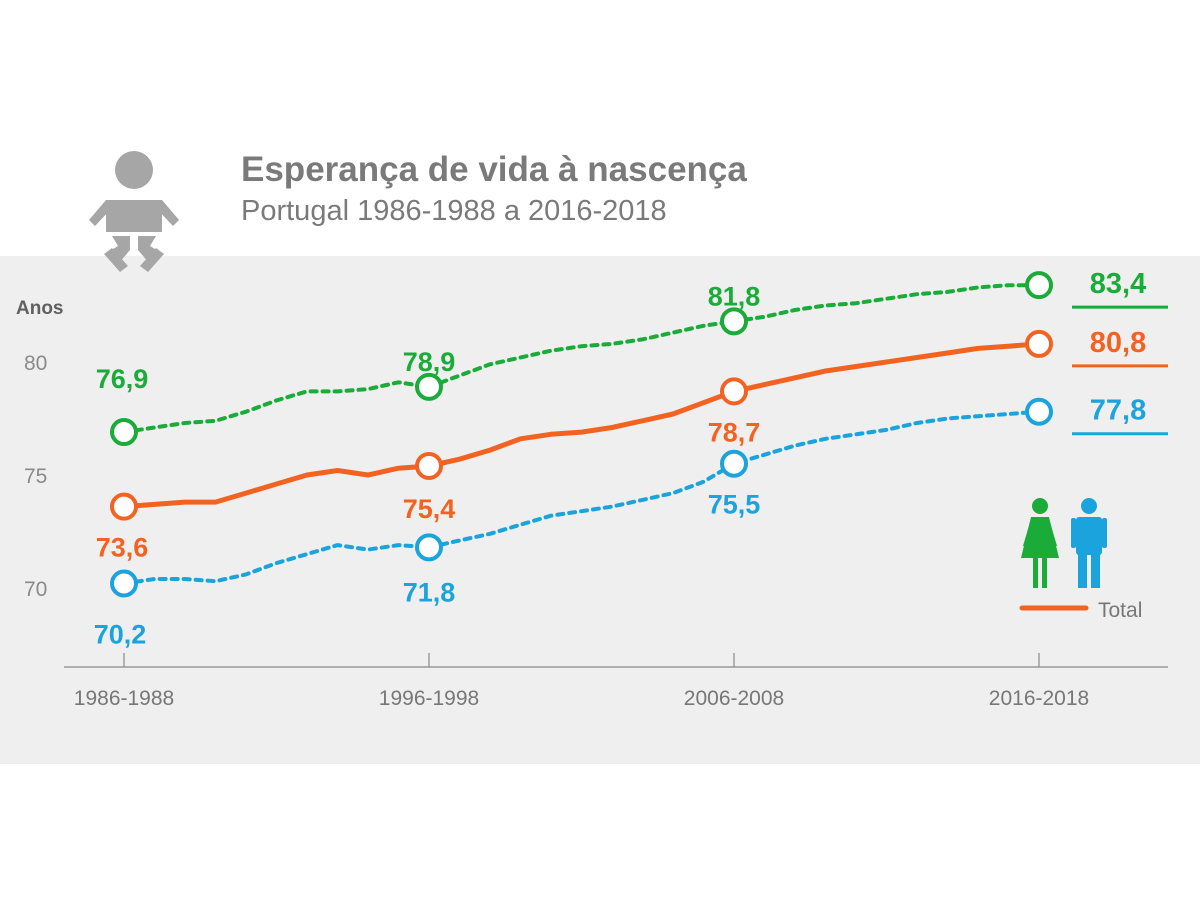  What do you see at coordinates (734, 296) in the screenshot?
I see `data-label-mulheres: 81,8` at bounding box center [734, 296].